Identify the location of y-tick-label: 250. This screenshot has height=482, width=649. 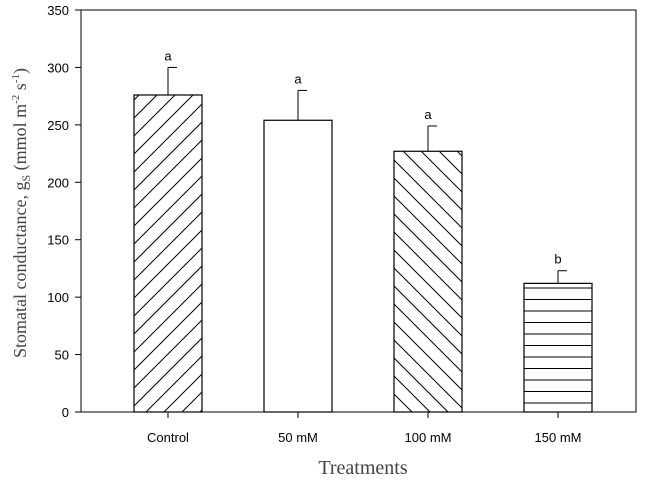
(58, 125).